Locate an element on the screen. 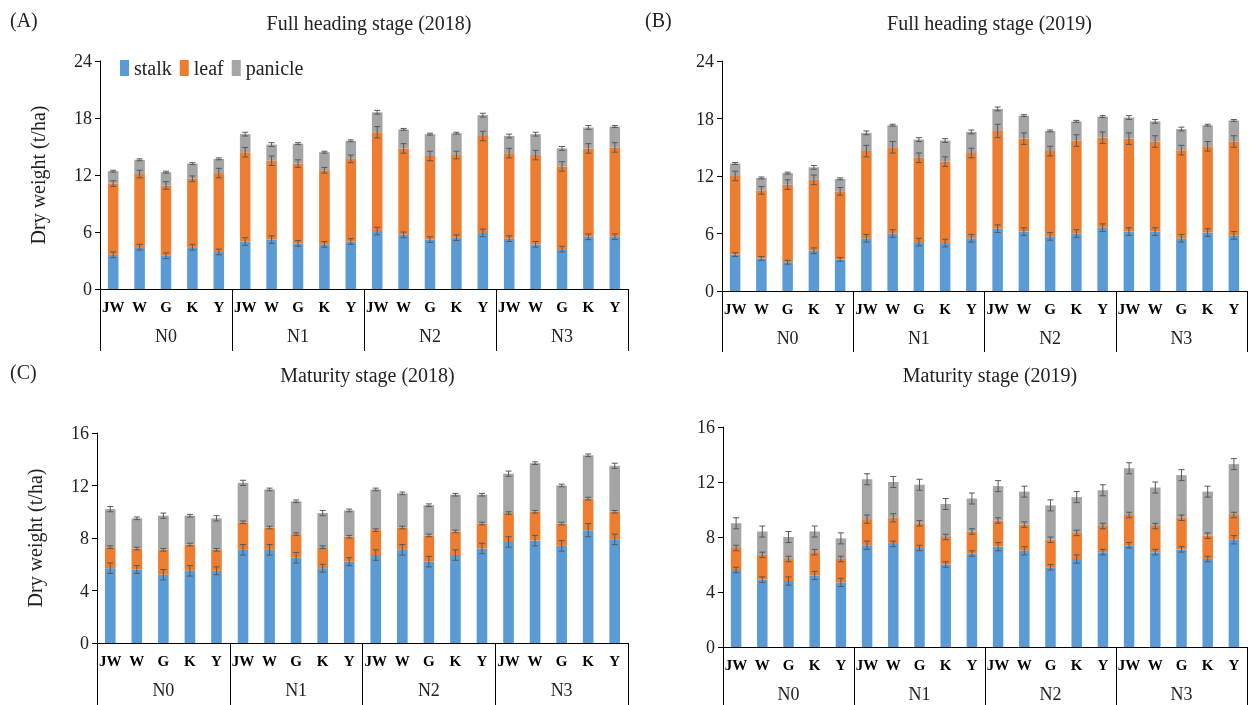  y-tick-label: 0 is located at coordinates (709, 291).